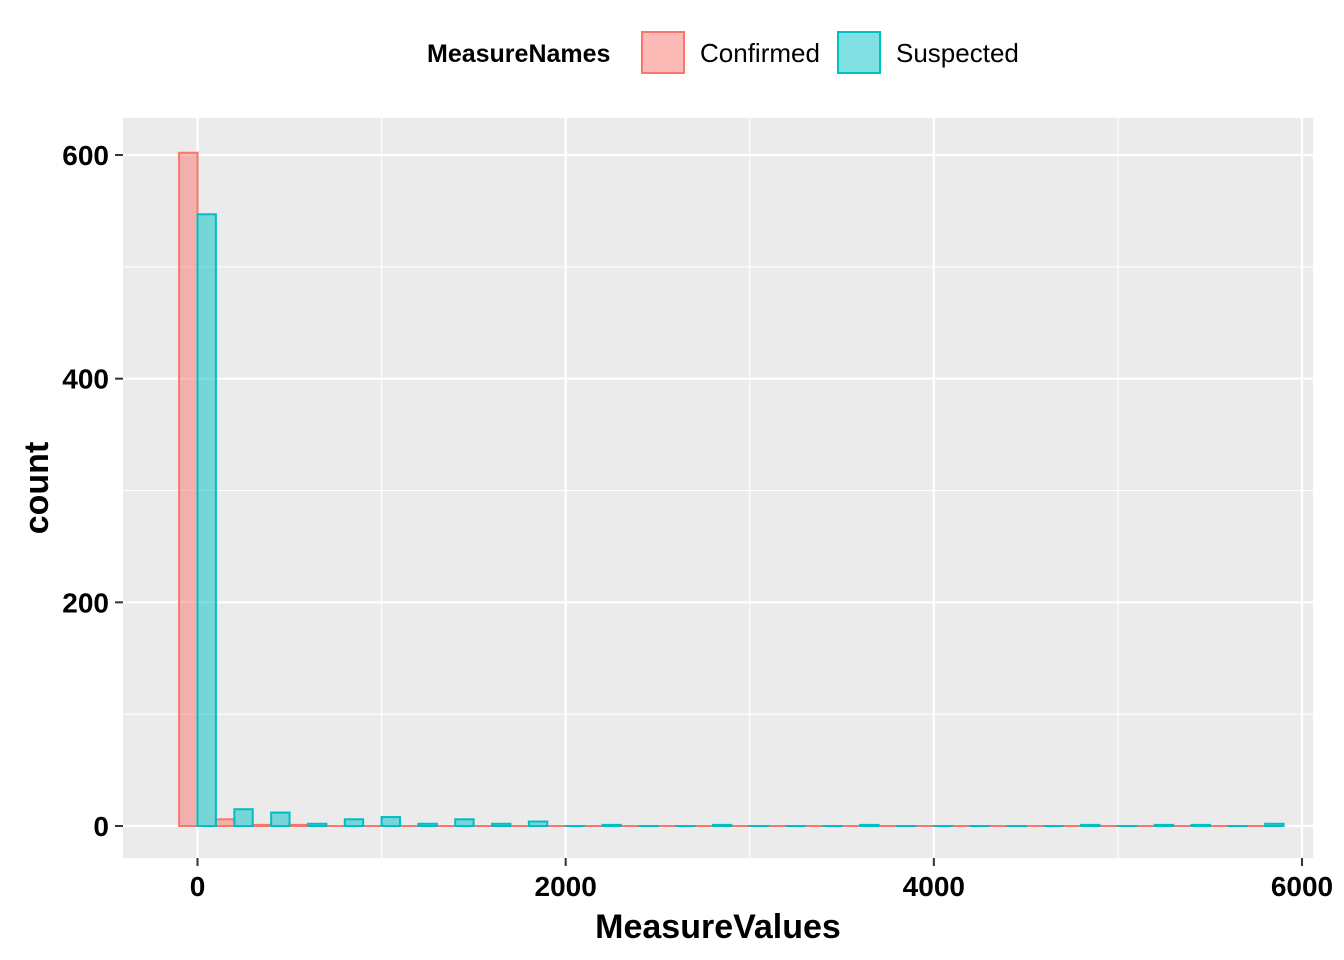  Describe the element at coordinates (859, 52) in the screenshot. I see `legend-key-suspected` at that location.